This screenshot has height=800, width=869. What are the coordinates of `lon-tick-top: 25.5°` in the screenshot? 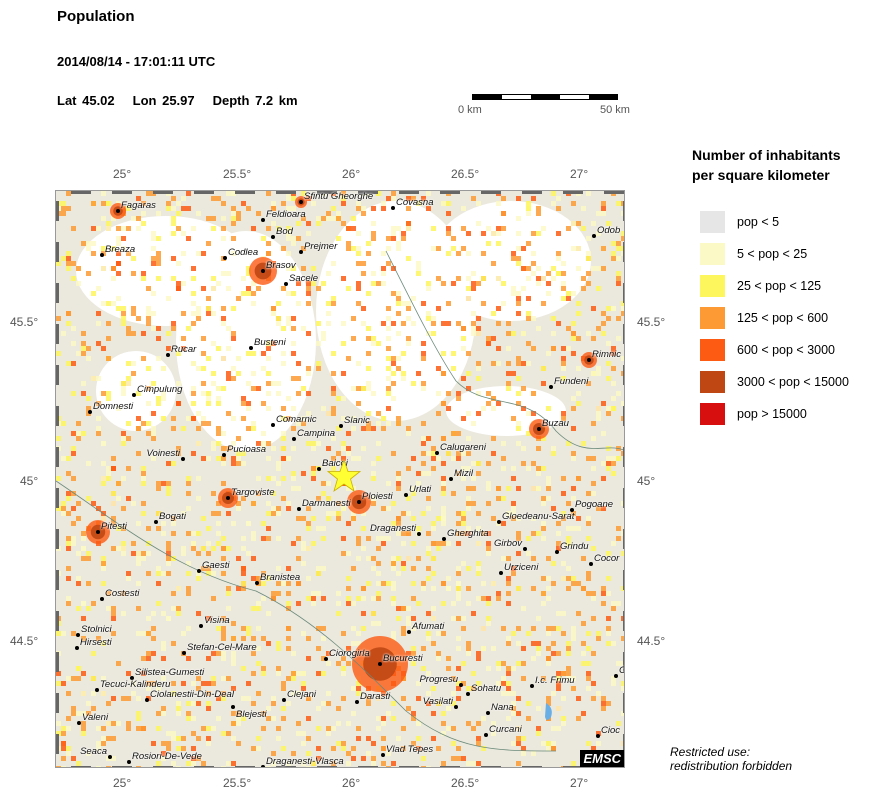 It's located at (237, 174).